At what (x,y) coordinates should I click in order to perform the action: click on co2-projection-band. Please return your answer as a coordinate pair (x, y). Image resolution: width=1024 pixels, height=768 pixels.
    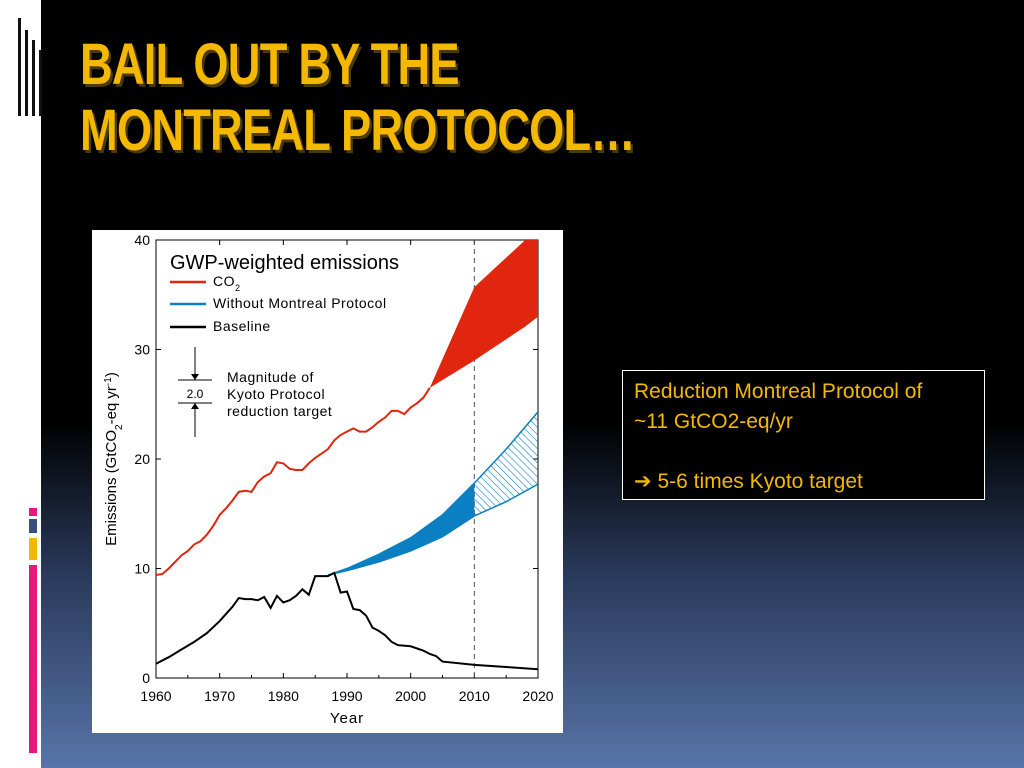
    Looking at the image, I should click on (483, 314).